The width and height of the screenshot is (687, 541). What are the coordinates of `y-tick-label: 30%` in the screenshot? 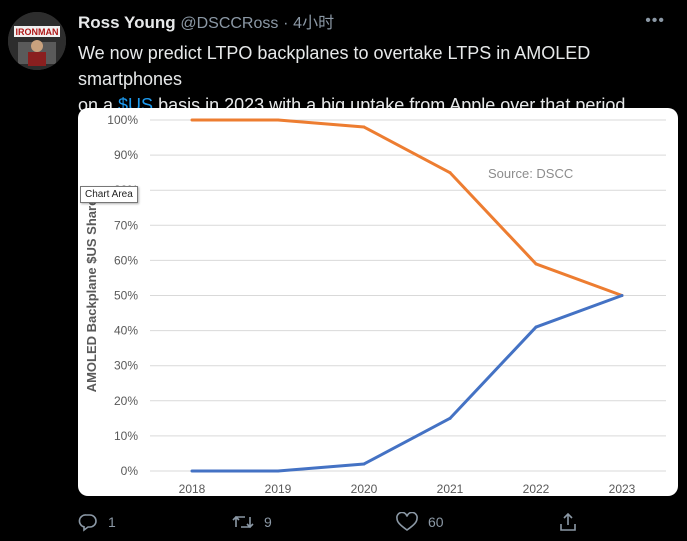 It's located at (126, 366).